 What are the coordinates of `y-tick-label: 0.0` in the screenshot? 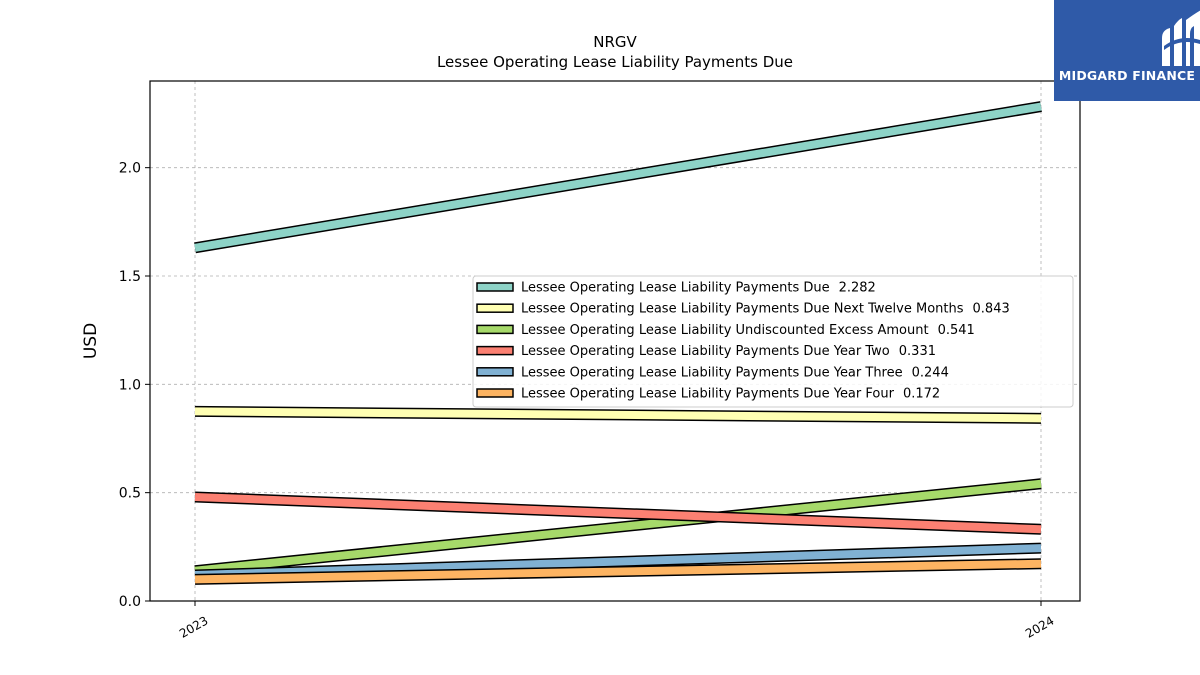 It's located at (130, 602).